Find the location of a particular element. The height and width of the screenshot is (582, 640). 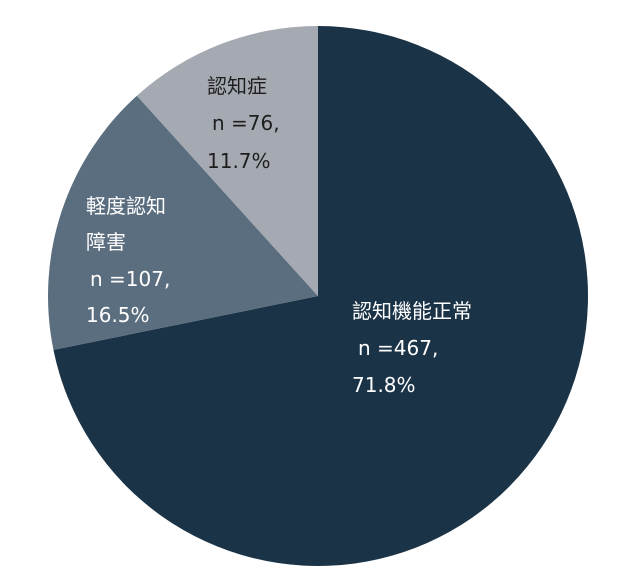

slice-label-name-line1: 軽度認知 is located at coordinates (126, 206).